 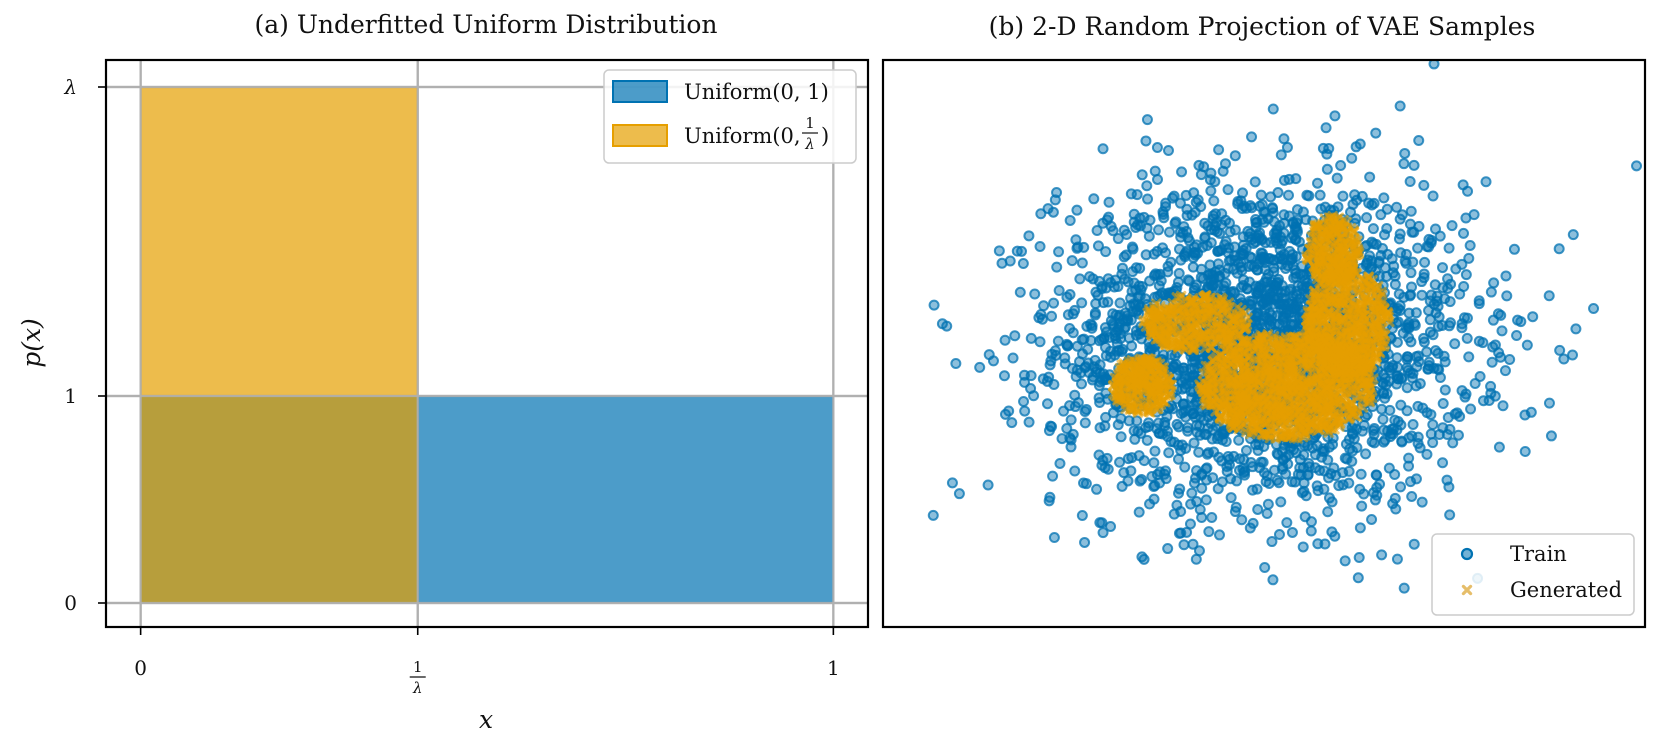 What do you see at coordinates (1262, 26) in the screenshot?
I see `panel-b-title: (b) 2-D Random Projection of VAE Samples` at bounding box center [1262, 26].